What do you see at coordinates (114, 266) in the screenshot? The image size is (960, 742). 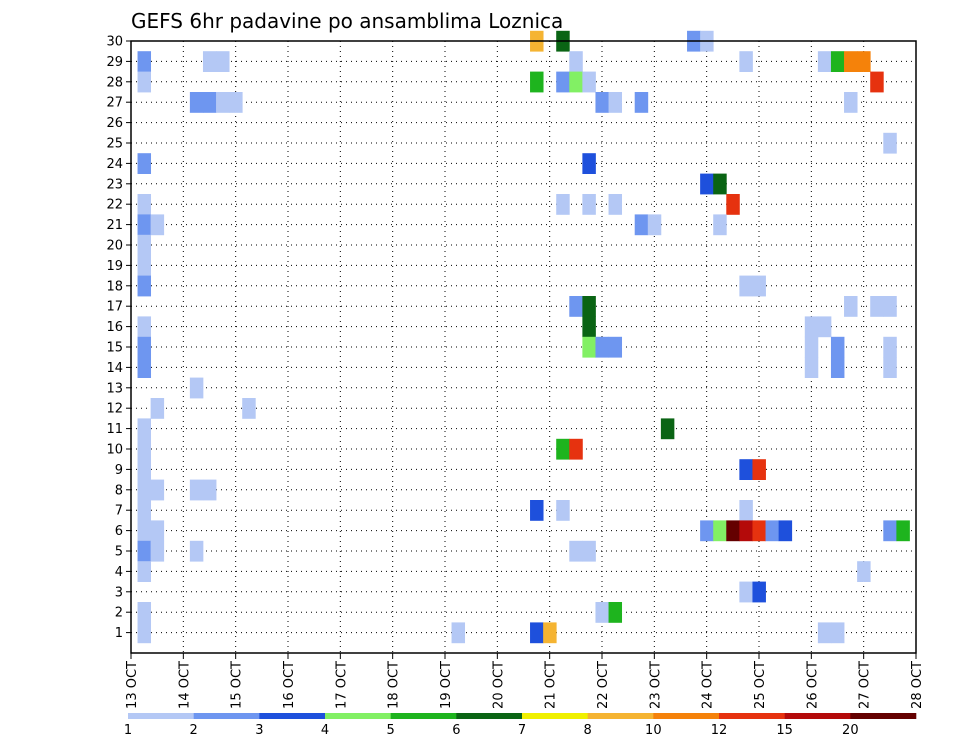 I see `y-tick-label: 19` at bounding box center [114, 266].